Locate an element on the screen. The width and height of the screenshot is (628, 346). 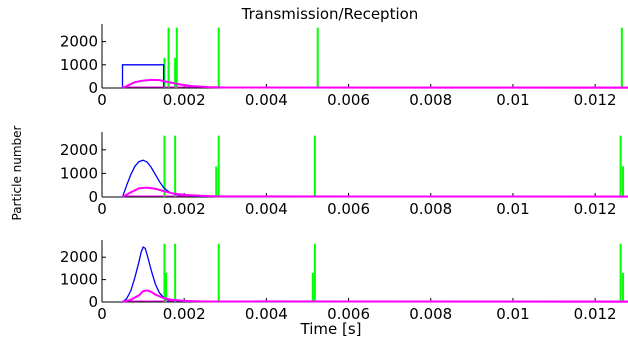
series-line-magenta is located at coordinates (375, 296).